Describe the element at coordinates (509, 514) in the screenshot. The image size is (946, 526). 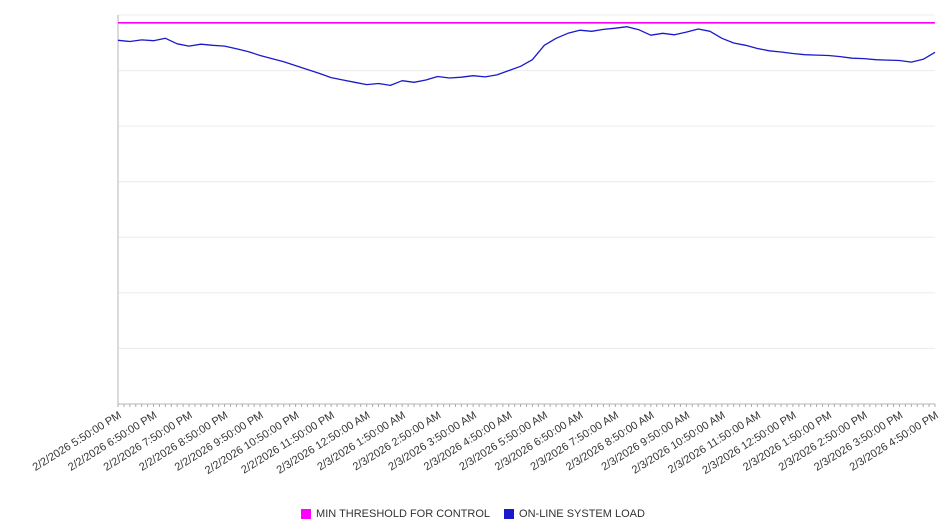
I see `legend-swatch-load-icon` at that location.